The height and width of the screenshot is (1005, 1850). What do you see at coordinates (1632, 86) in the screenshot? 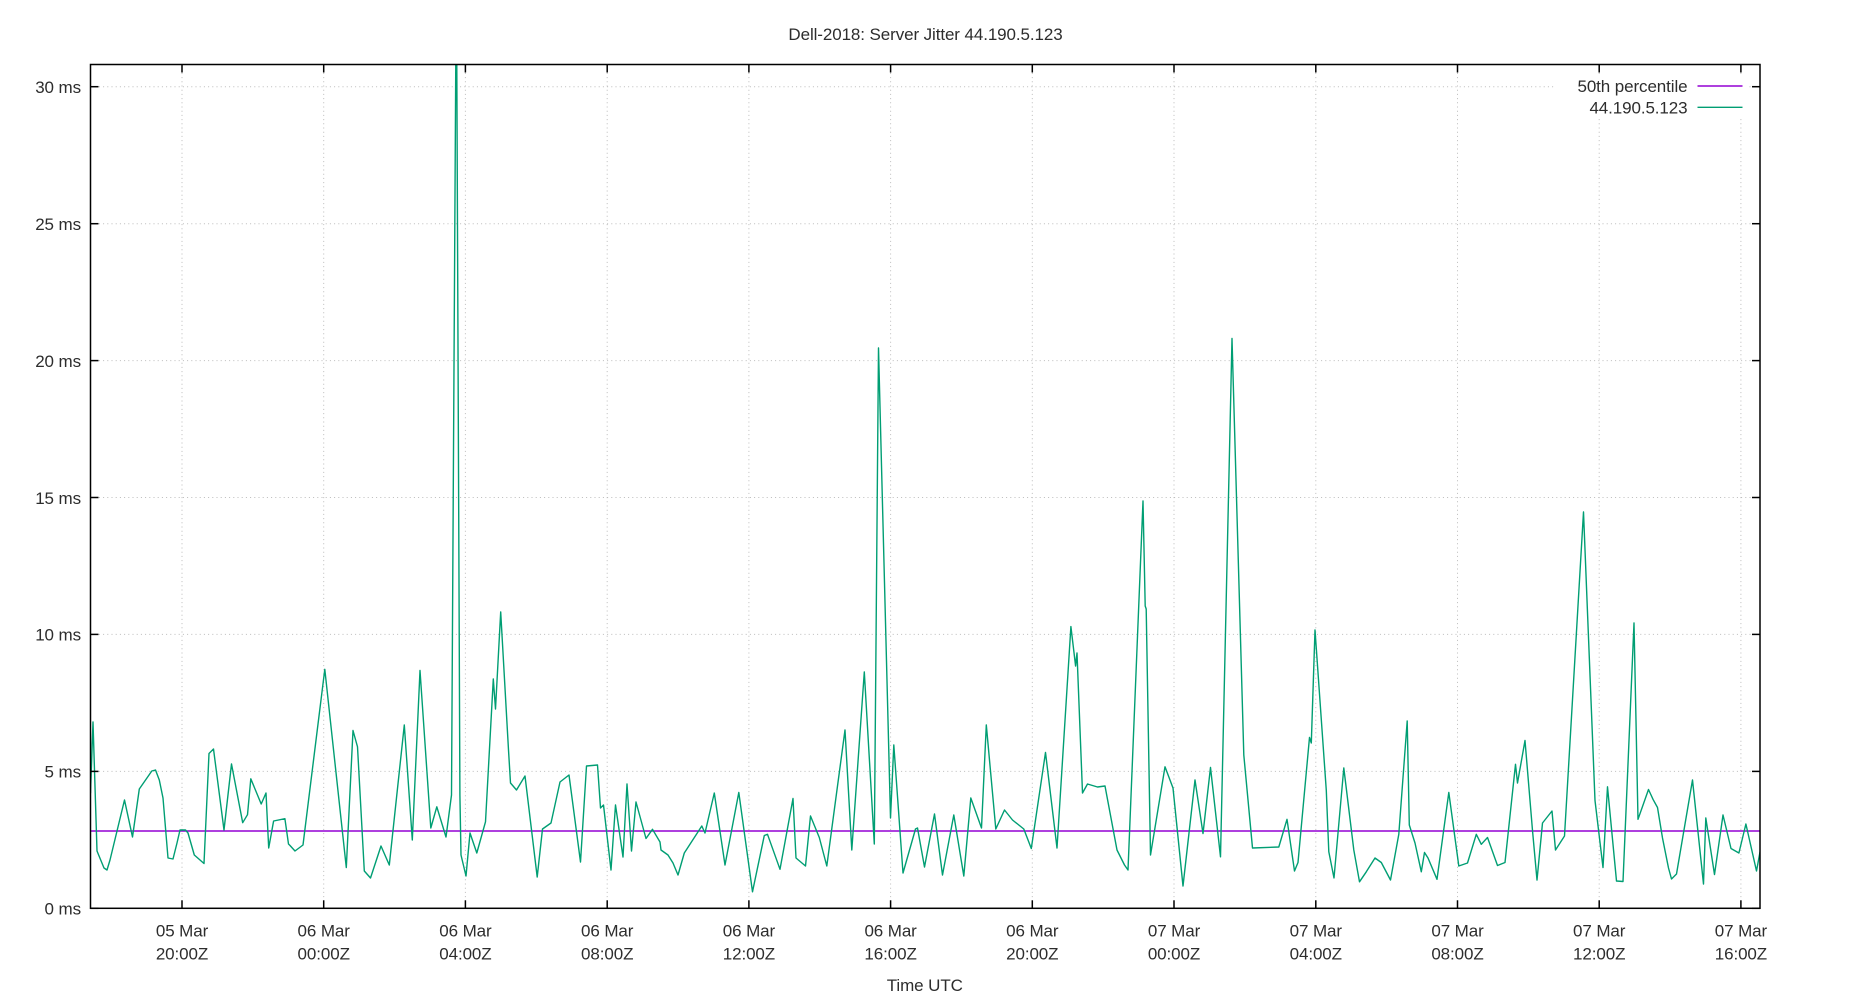
I see `svg-text: 50th percentile` at bounding box center [1632, 86].